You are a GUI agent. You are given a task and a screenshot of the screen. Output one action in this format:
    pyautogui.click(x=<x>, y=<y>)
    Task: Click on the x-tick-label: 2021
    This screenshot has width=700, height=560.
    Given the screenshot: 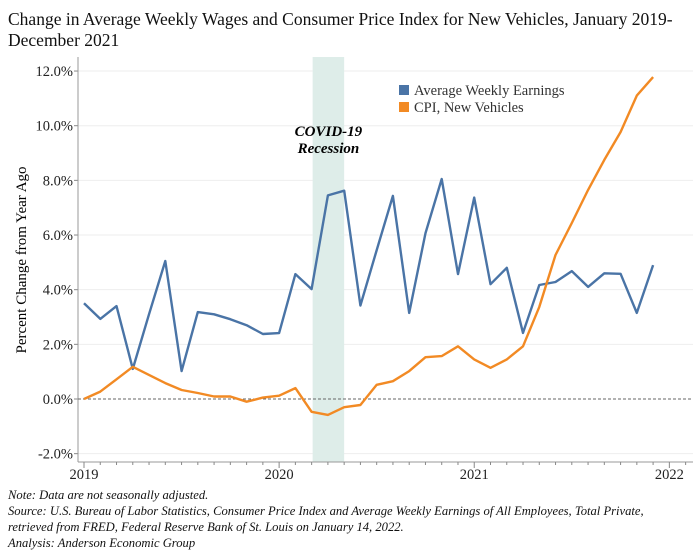 What is the action you would take?
    pyautogui.click(x=474, y=475)
    